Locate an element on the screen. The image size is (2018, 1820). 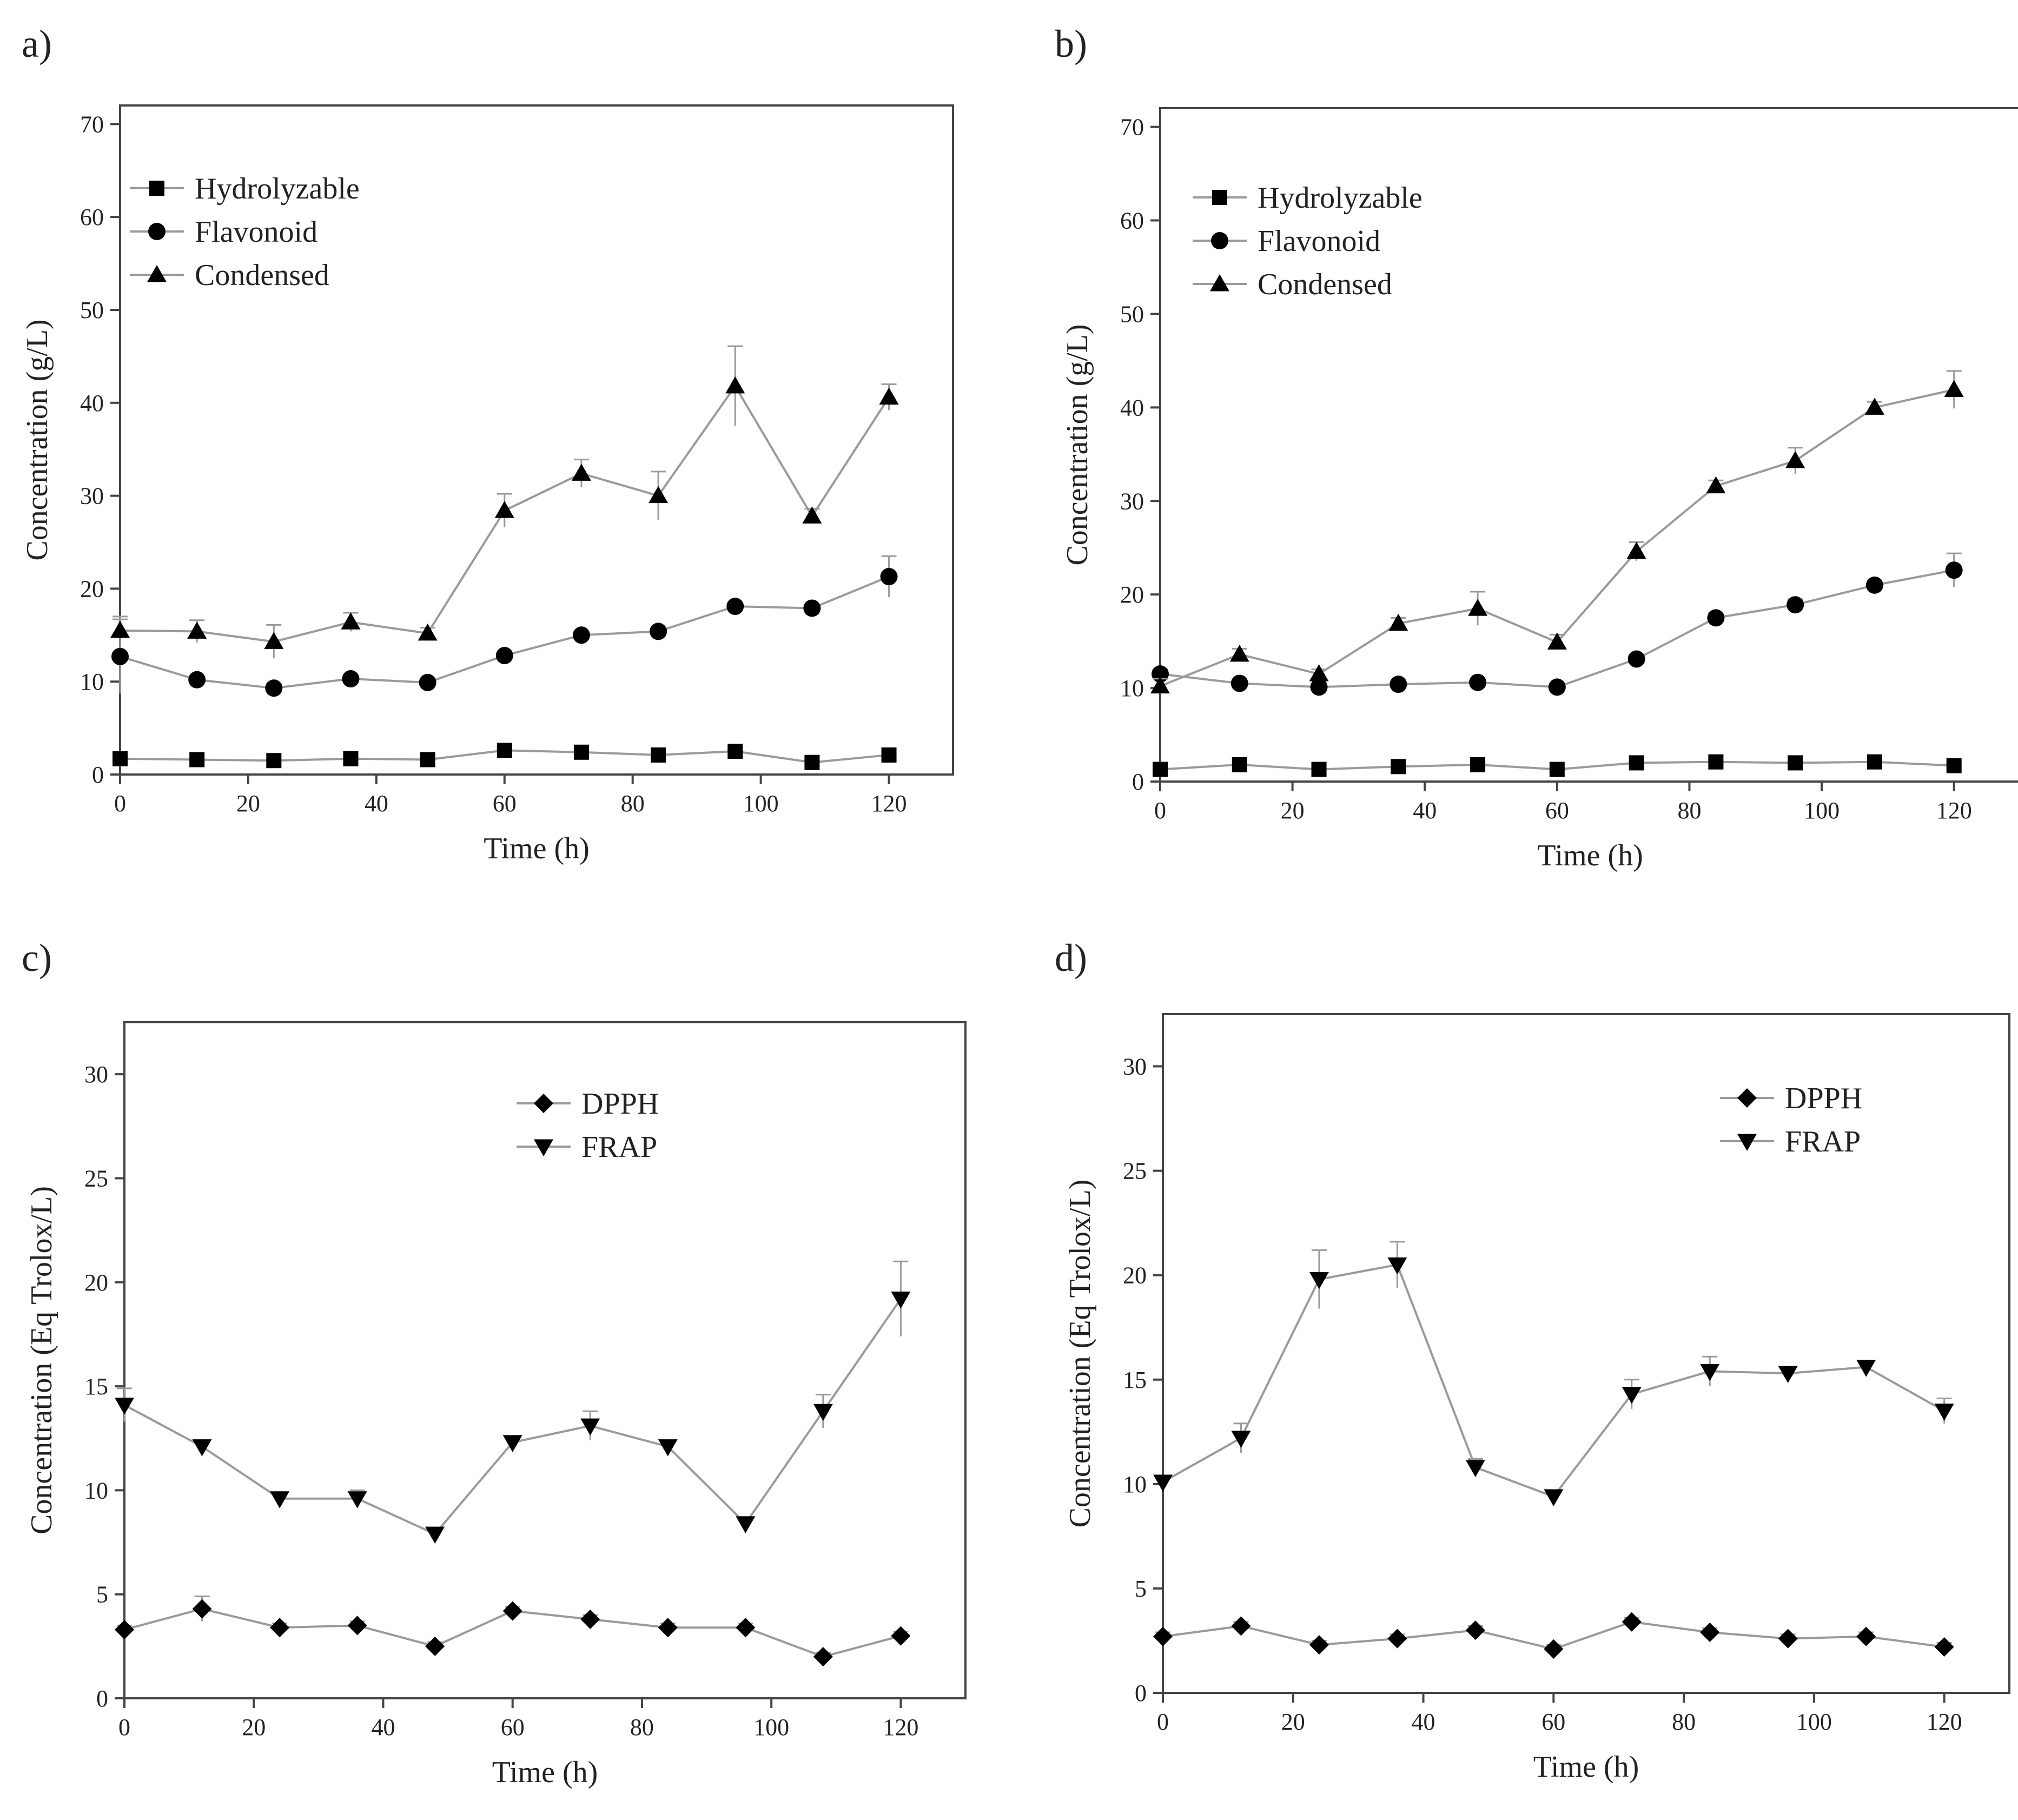
legend-triangle-up-icon is located at coordinates (157, 273).